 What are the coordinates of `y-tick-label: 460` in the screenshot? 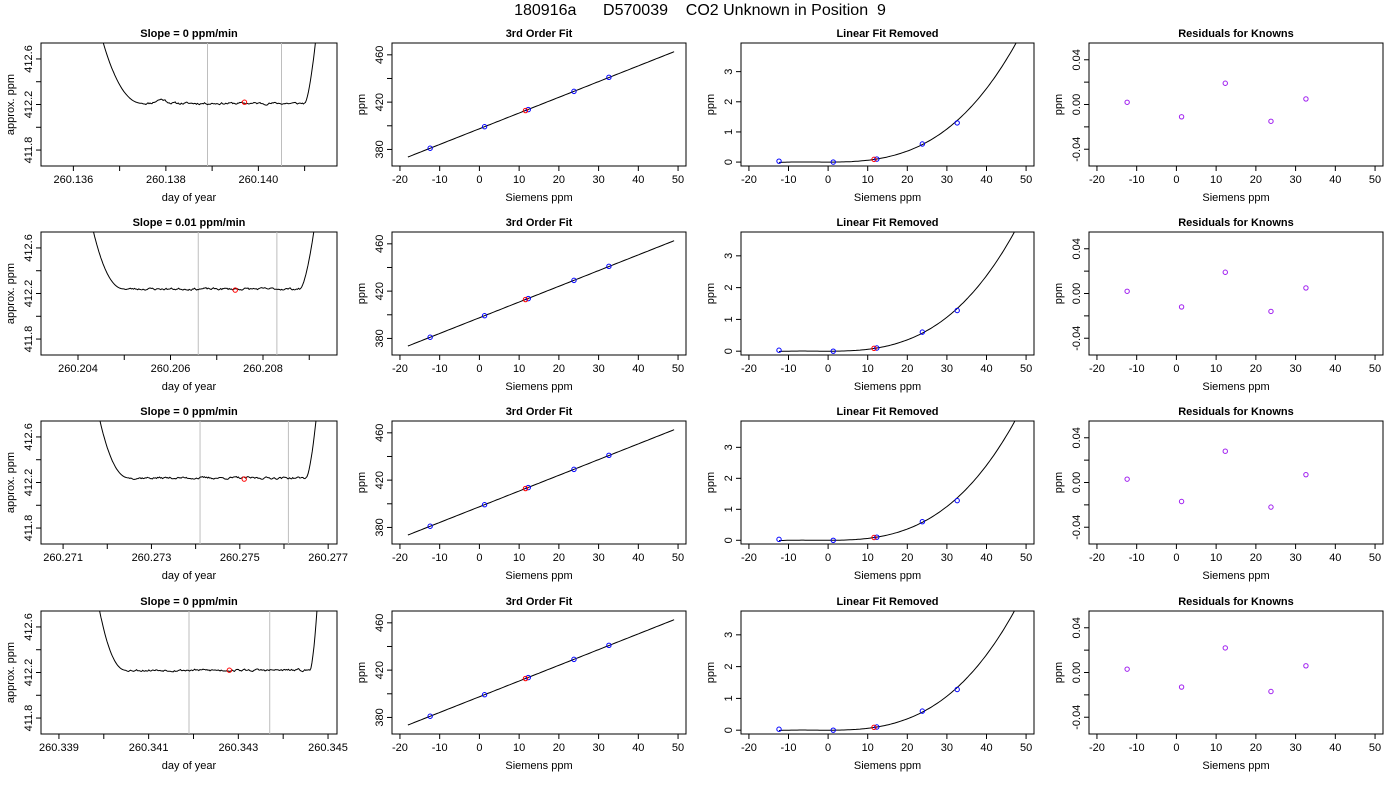 It's located at (380, 55).